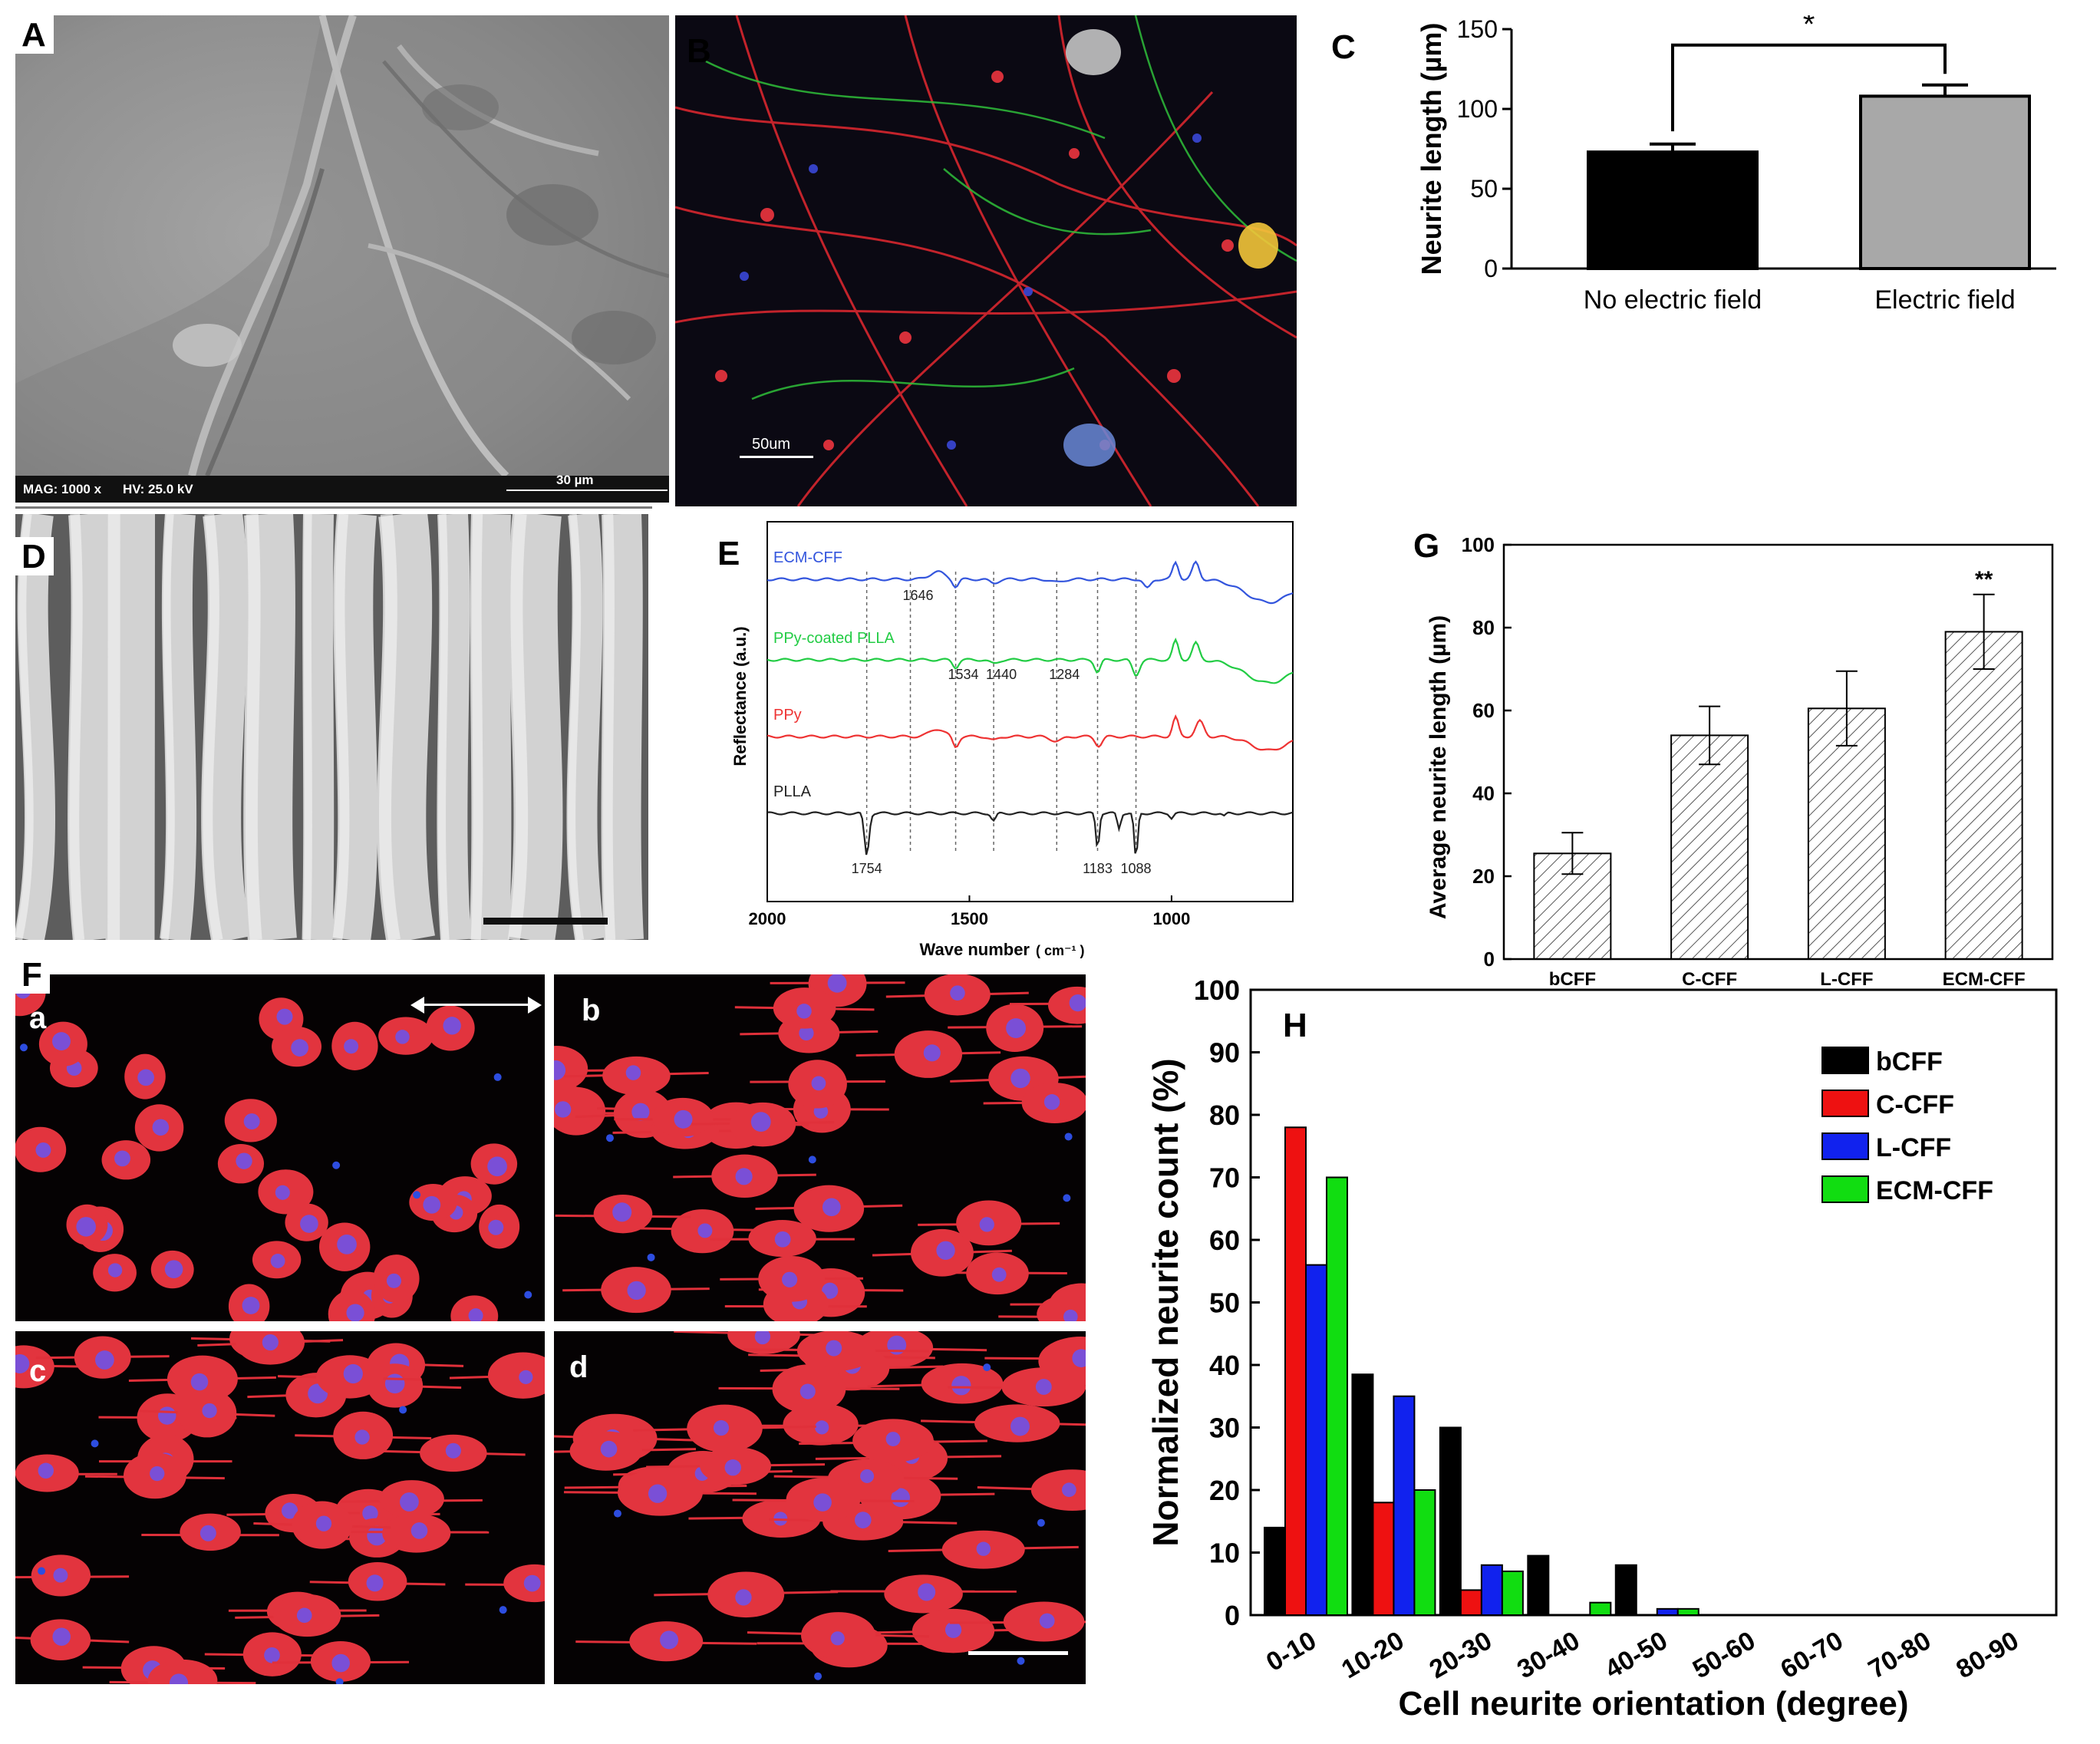 The width and height of the screenshot is (2100, 1744). What do you see at coordinates (1809, 28) in the screenshot?
I see `significance-marker: *` at bounding box center [1809, 28].